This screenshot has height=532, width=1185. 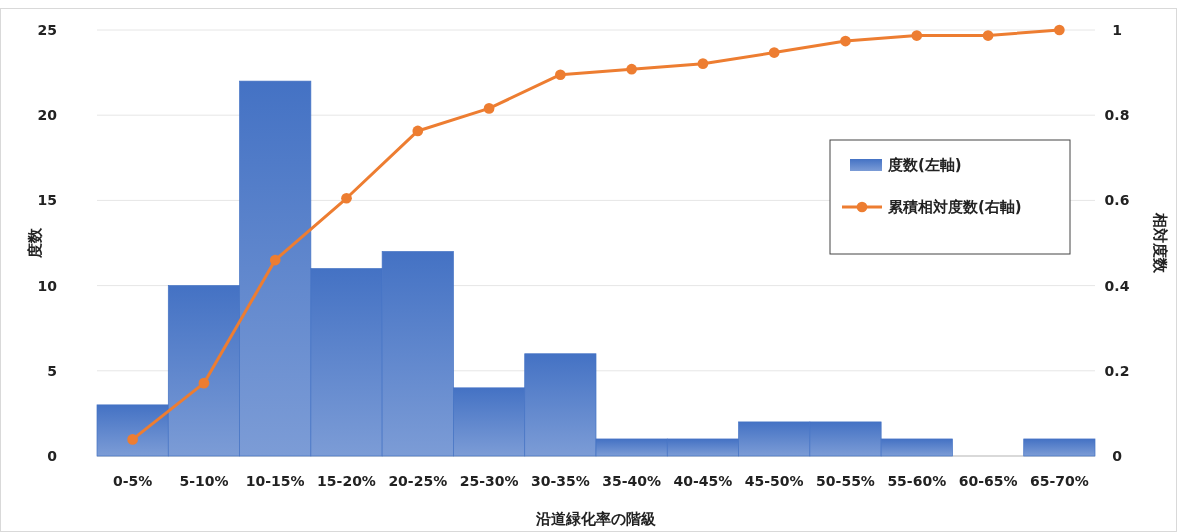 I want to click on x-tick-label: 0-5%, so click(x=132, y=481).